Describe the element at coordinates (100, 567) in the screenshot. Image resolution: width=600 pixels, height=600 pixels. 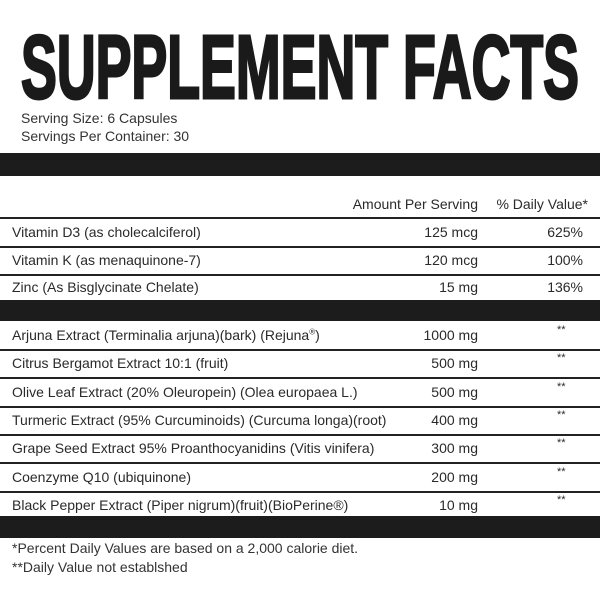
I see `footnote-not-established: **Daily Value not establshed` at that location.